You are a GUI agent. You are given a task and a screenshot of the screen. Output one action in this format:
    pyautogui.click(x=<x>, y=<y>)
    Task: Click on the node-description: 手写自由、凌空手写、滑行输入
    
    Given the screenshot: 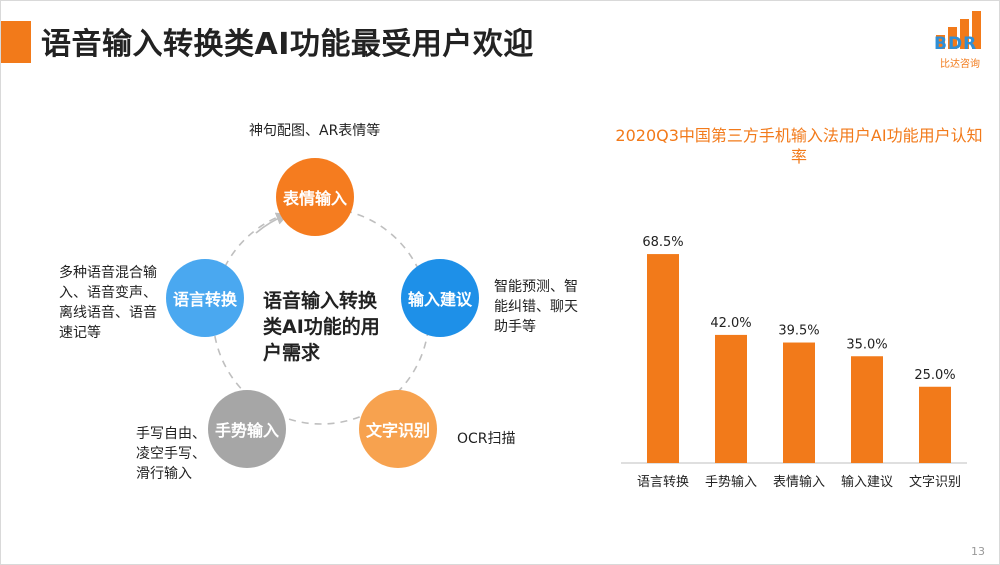 What is the action you would take?
    pyautogui.click(x=171, y=454)
    